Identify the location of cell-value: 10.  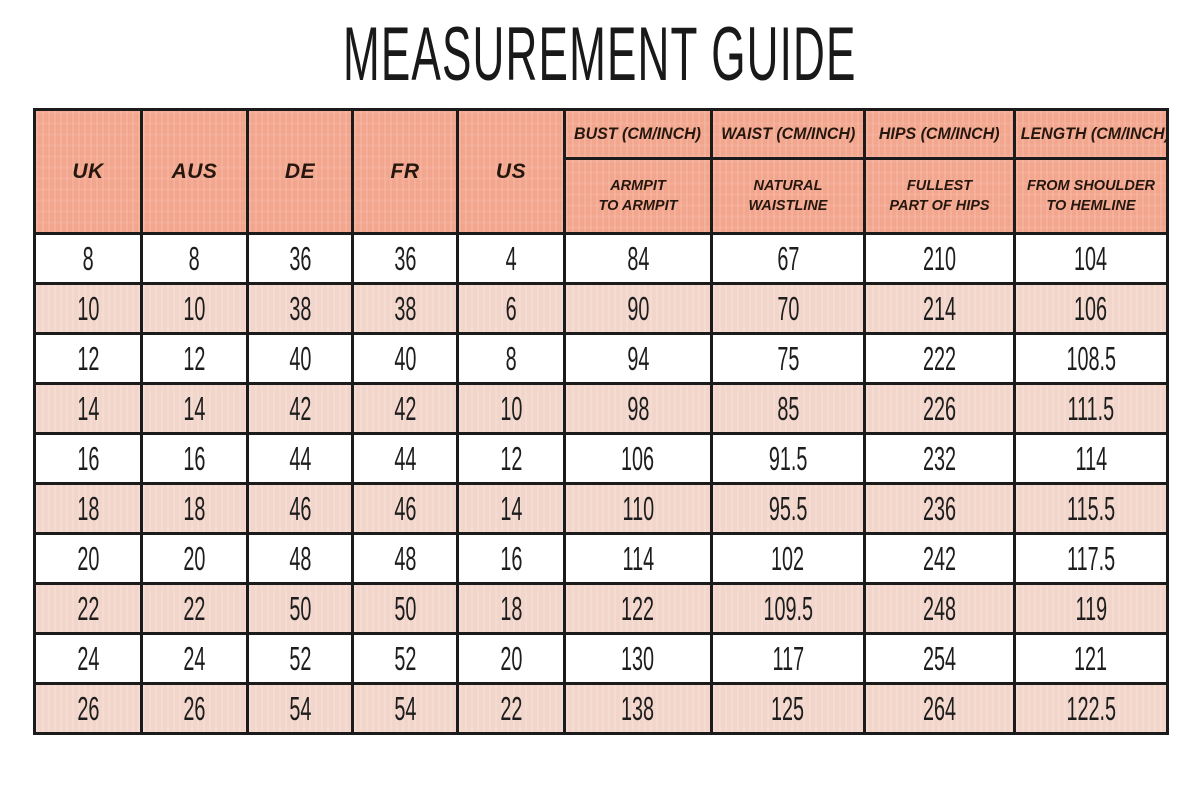
(194, 308).